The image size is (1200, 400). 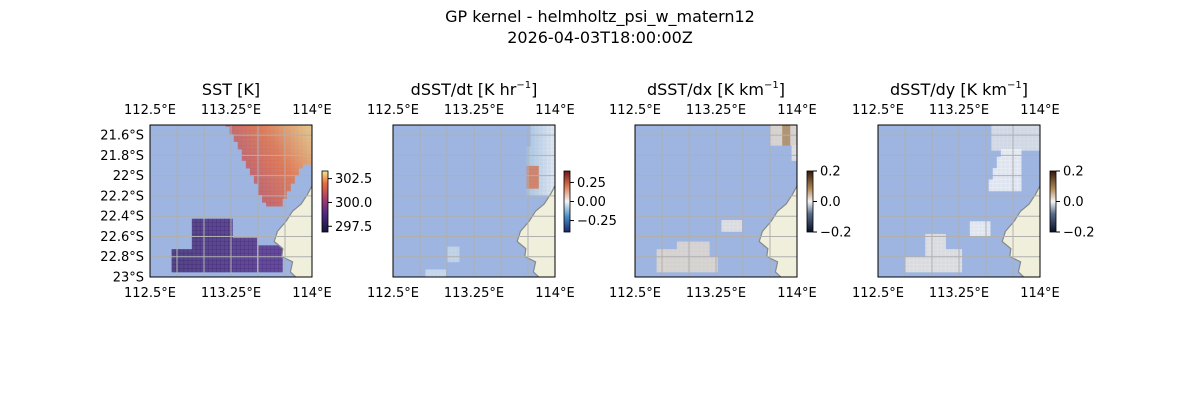 What do you see at coordinates (597, 221) in the screenshot?
I see `colorbar-tick-label: −0.25` at bounding box center [597, 221].